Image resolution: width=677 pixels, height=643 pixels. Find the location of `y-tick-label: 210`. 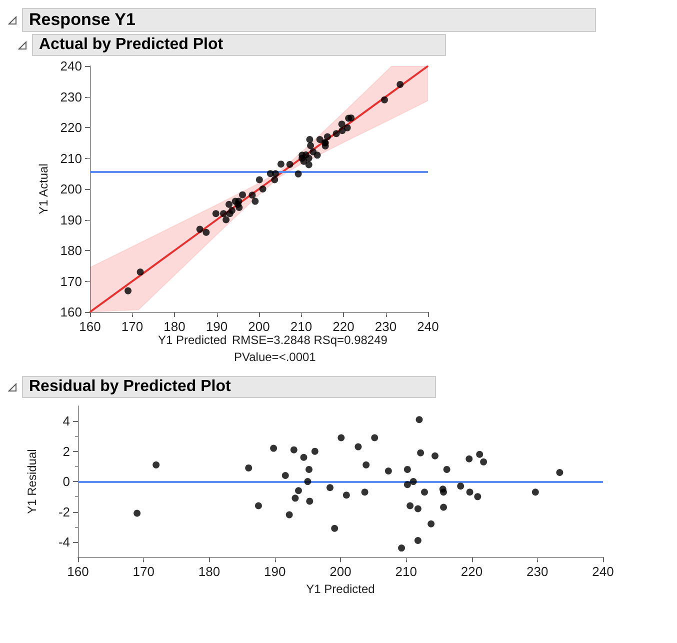

y-tick-label: 210 is located at coordinates (71, 158).